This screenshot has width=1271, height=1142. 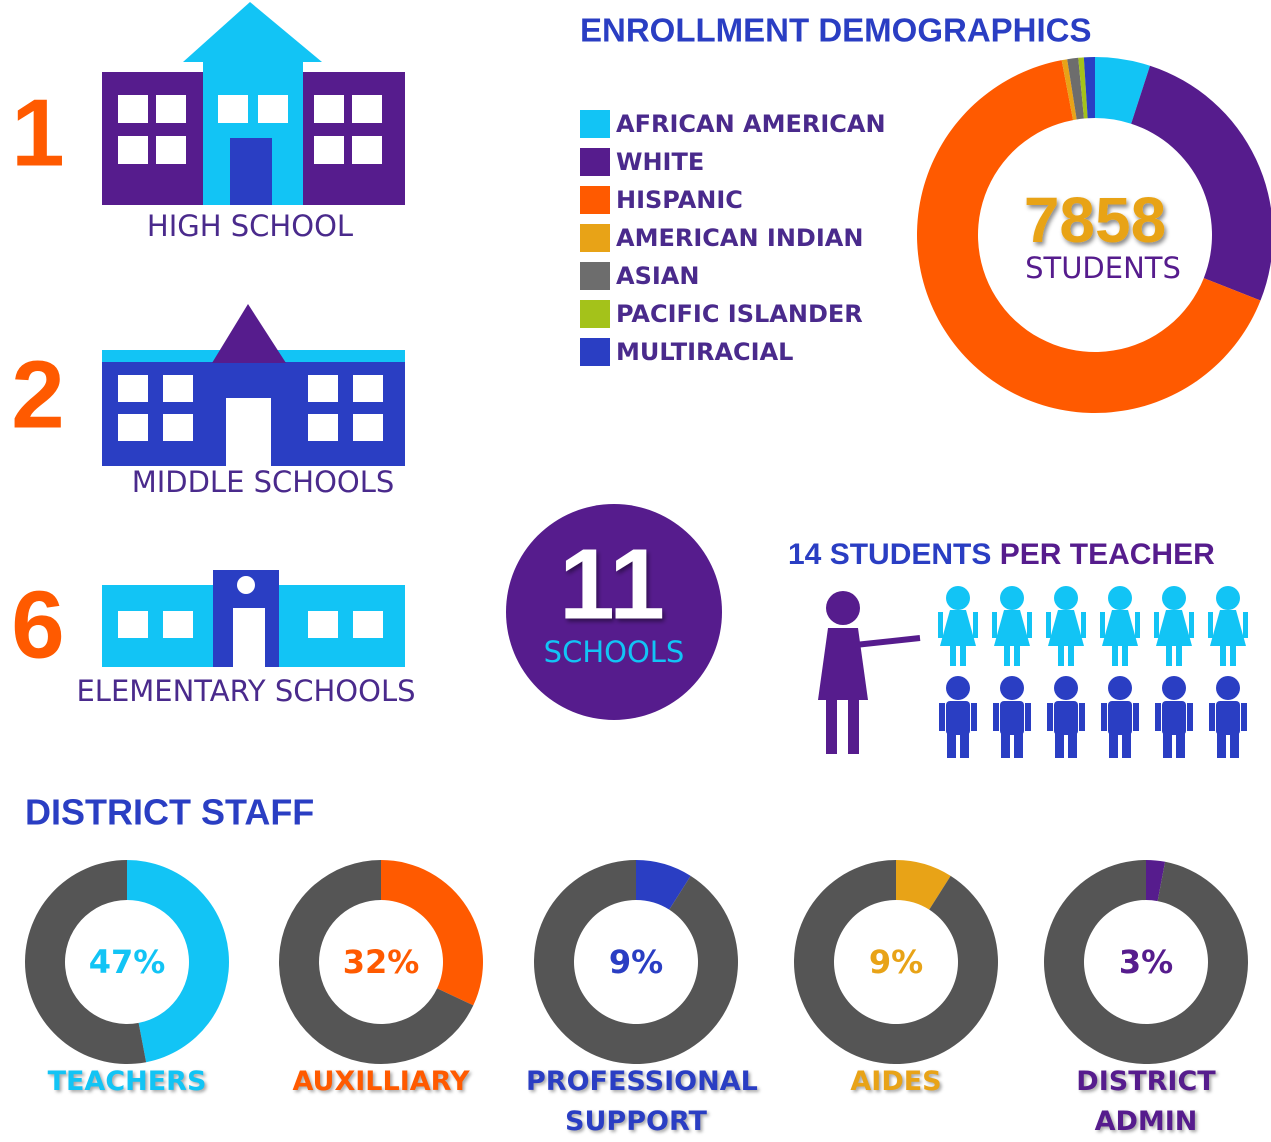 I want to click on legend-label: MULTIRACIAL, so click(x=704, y=352).